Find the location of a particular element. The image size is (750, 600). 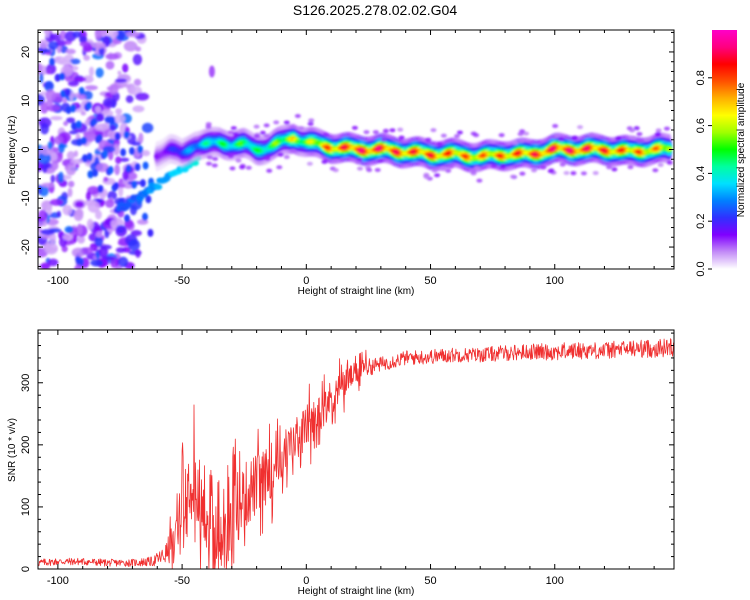

x-tick-label: -50 is located at coordinates (182, 581).